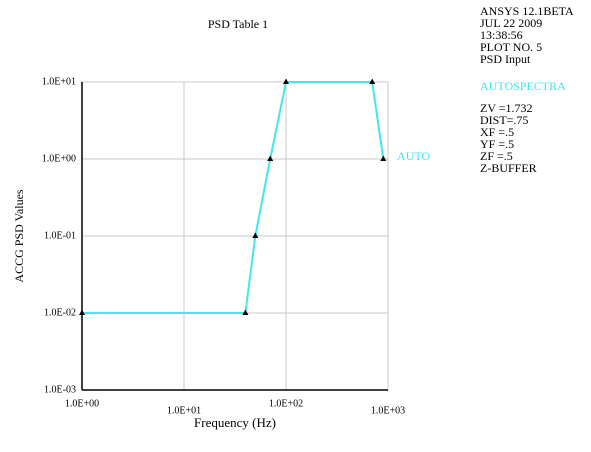  What do you see at coordinates (511, 23) in the screenshot?
I see `info-text: JUL 22 2009` at bounding box center [511, 23].